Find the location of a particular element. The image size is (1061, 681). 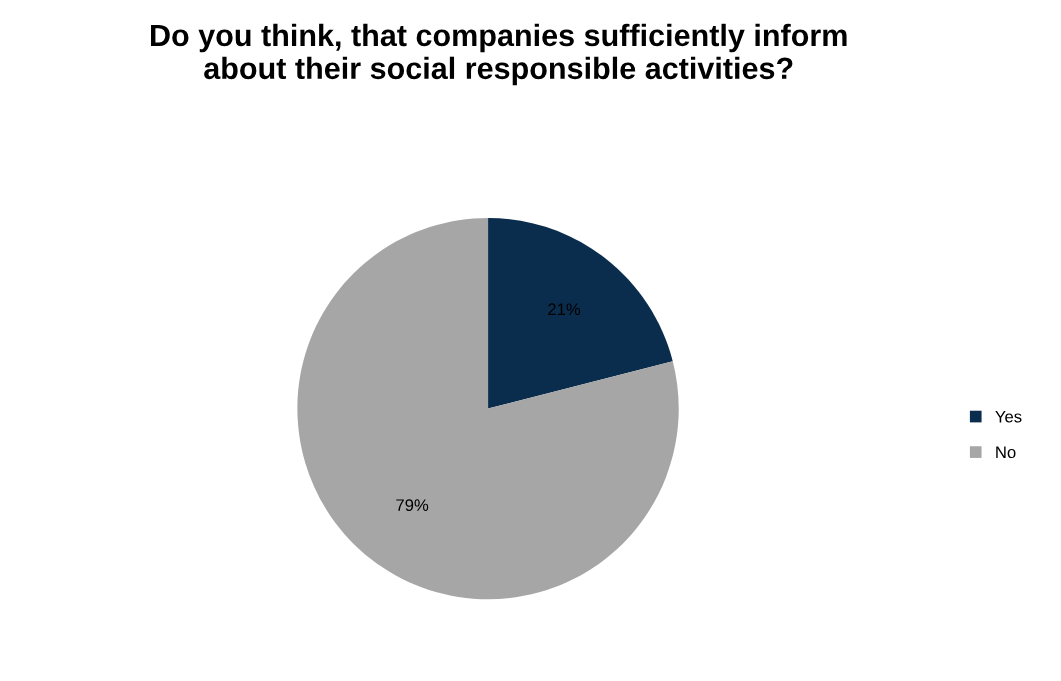

pie-slice is located at coordinates (580, 313).